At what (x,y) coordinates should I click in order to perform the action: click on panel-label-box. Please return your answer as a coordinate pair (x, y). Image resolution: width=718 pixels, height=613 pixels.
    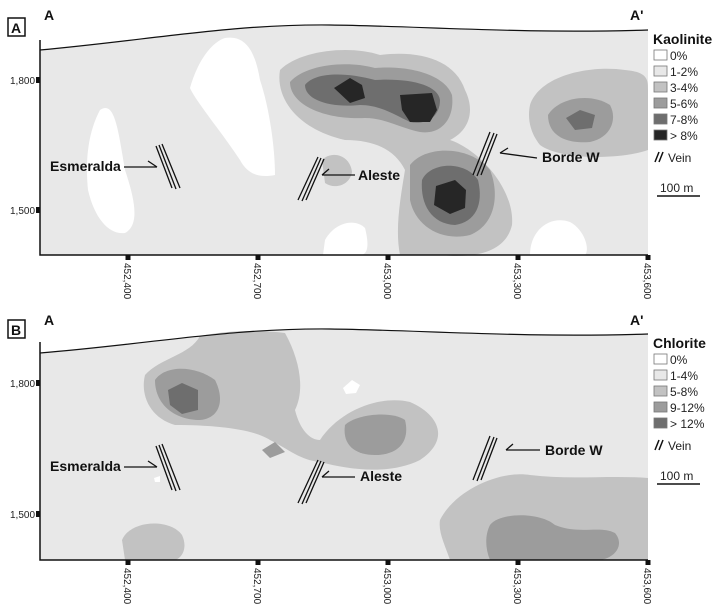
    Looking at the image, I should click on (16, 329).